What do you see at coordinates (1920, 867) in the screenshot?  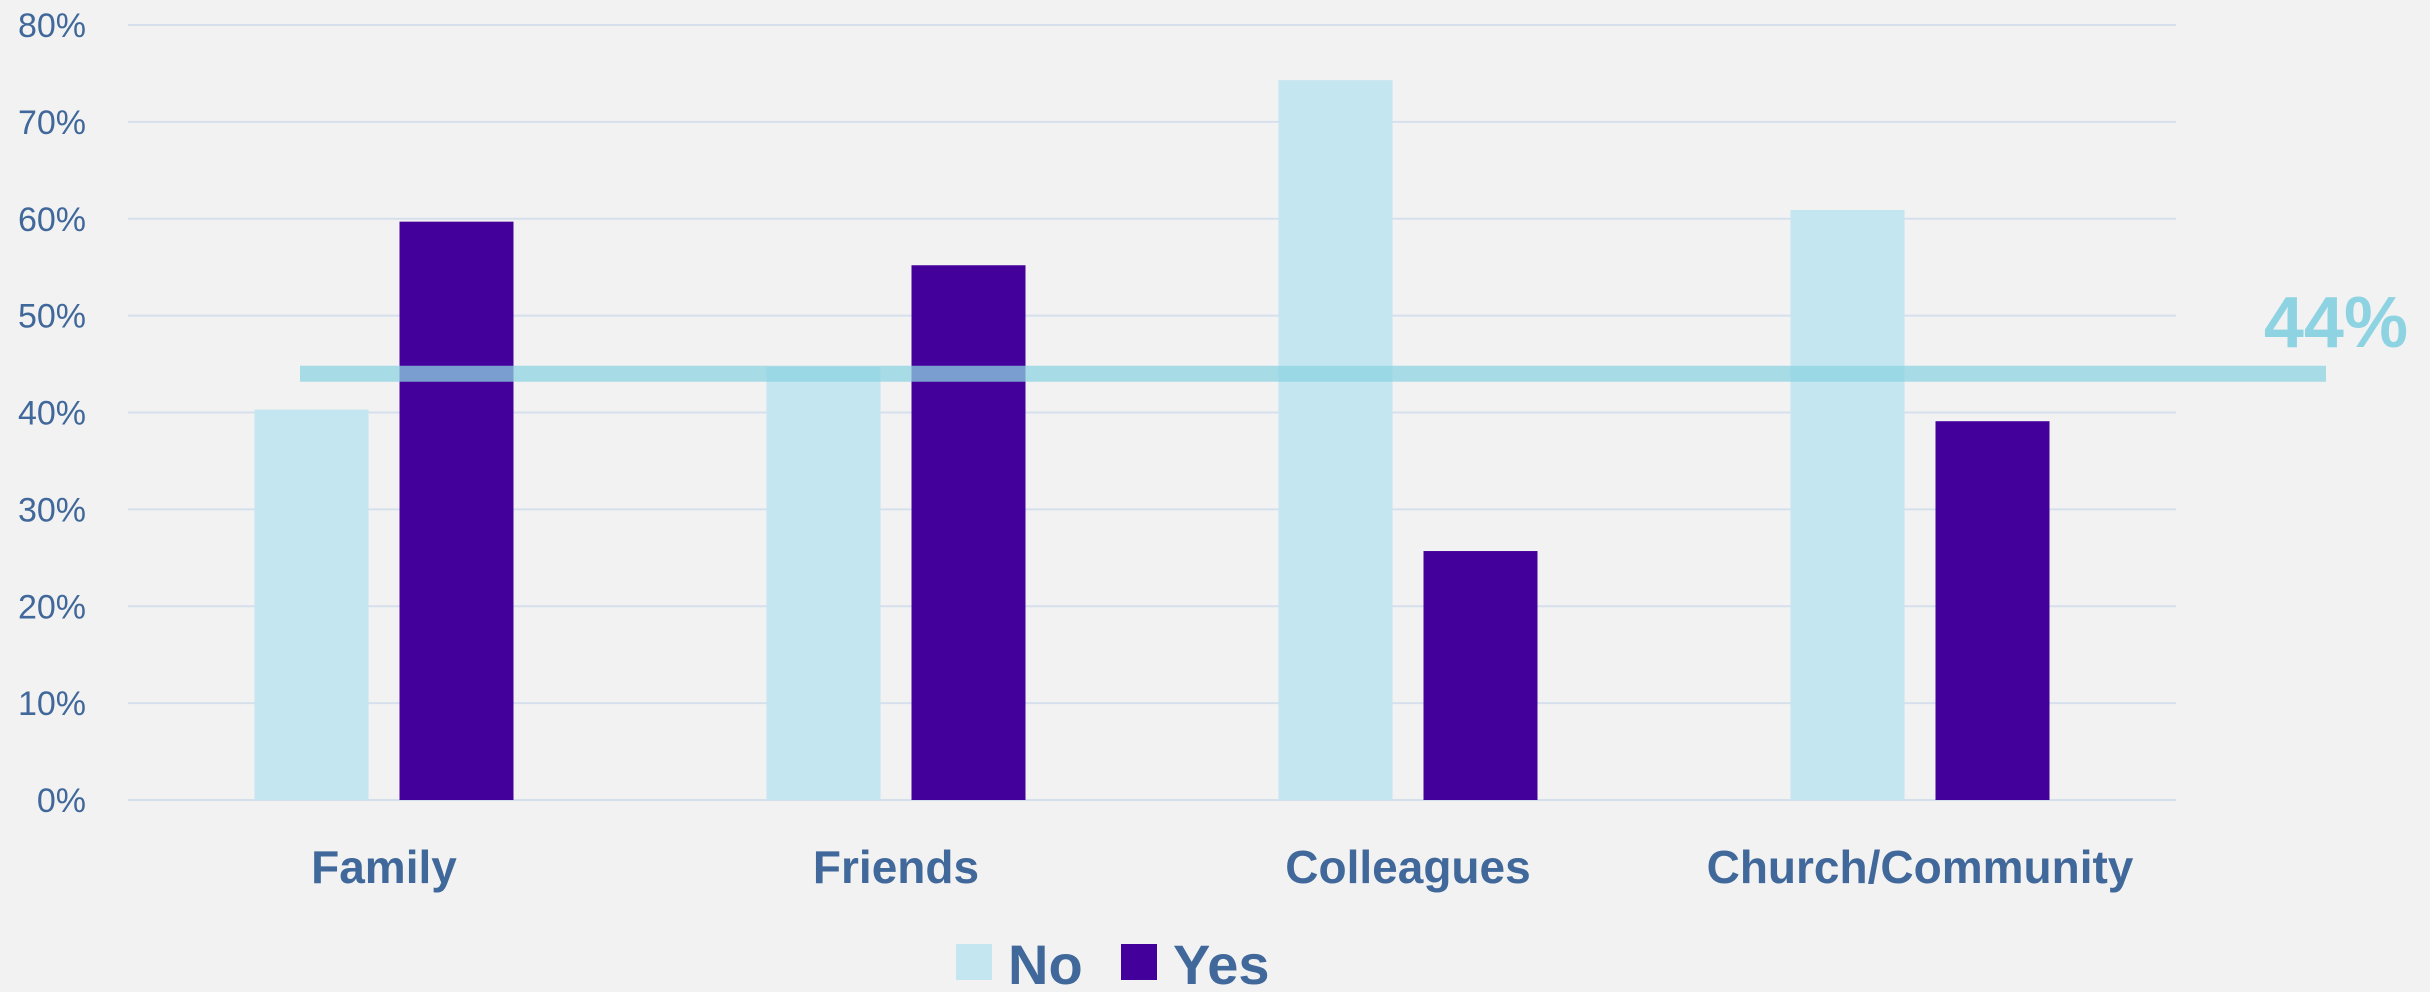 I see `category-label: Church/Community` at bounding box center [1920, 867].